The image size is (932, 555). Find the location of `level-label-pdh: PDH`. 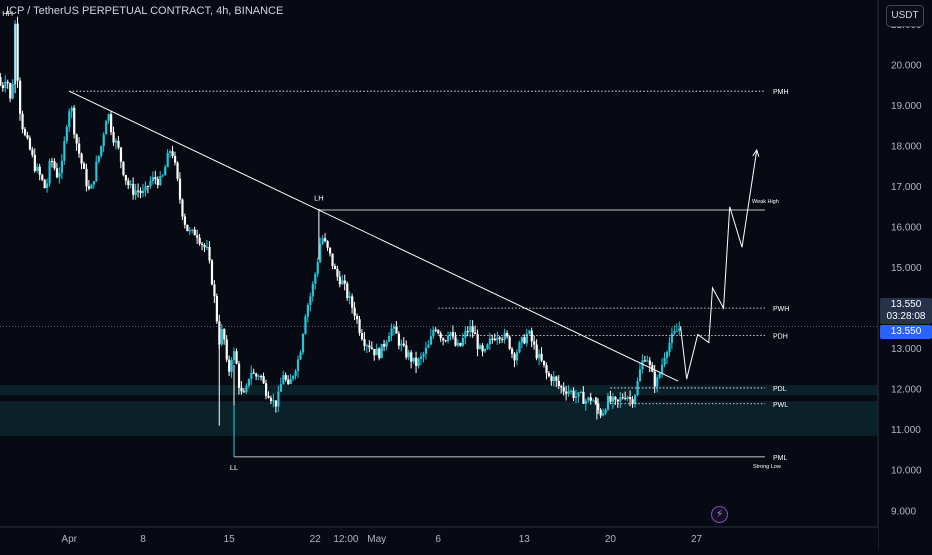

level-label-pdh: PDH is located at coordinates (780, 337).